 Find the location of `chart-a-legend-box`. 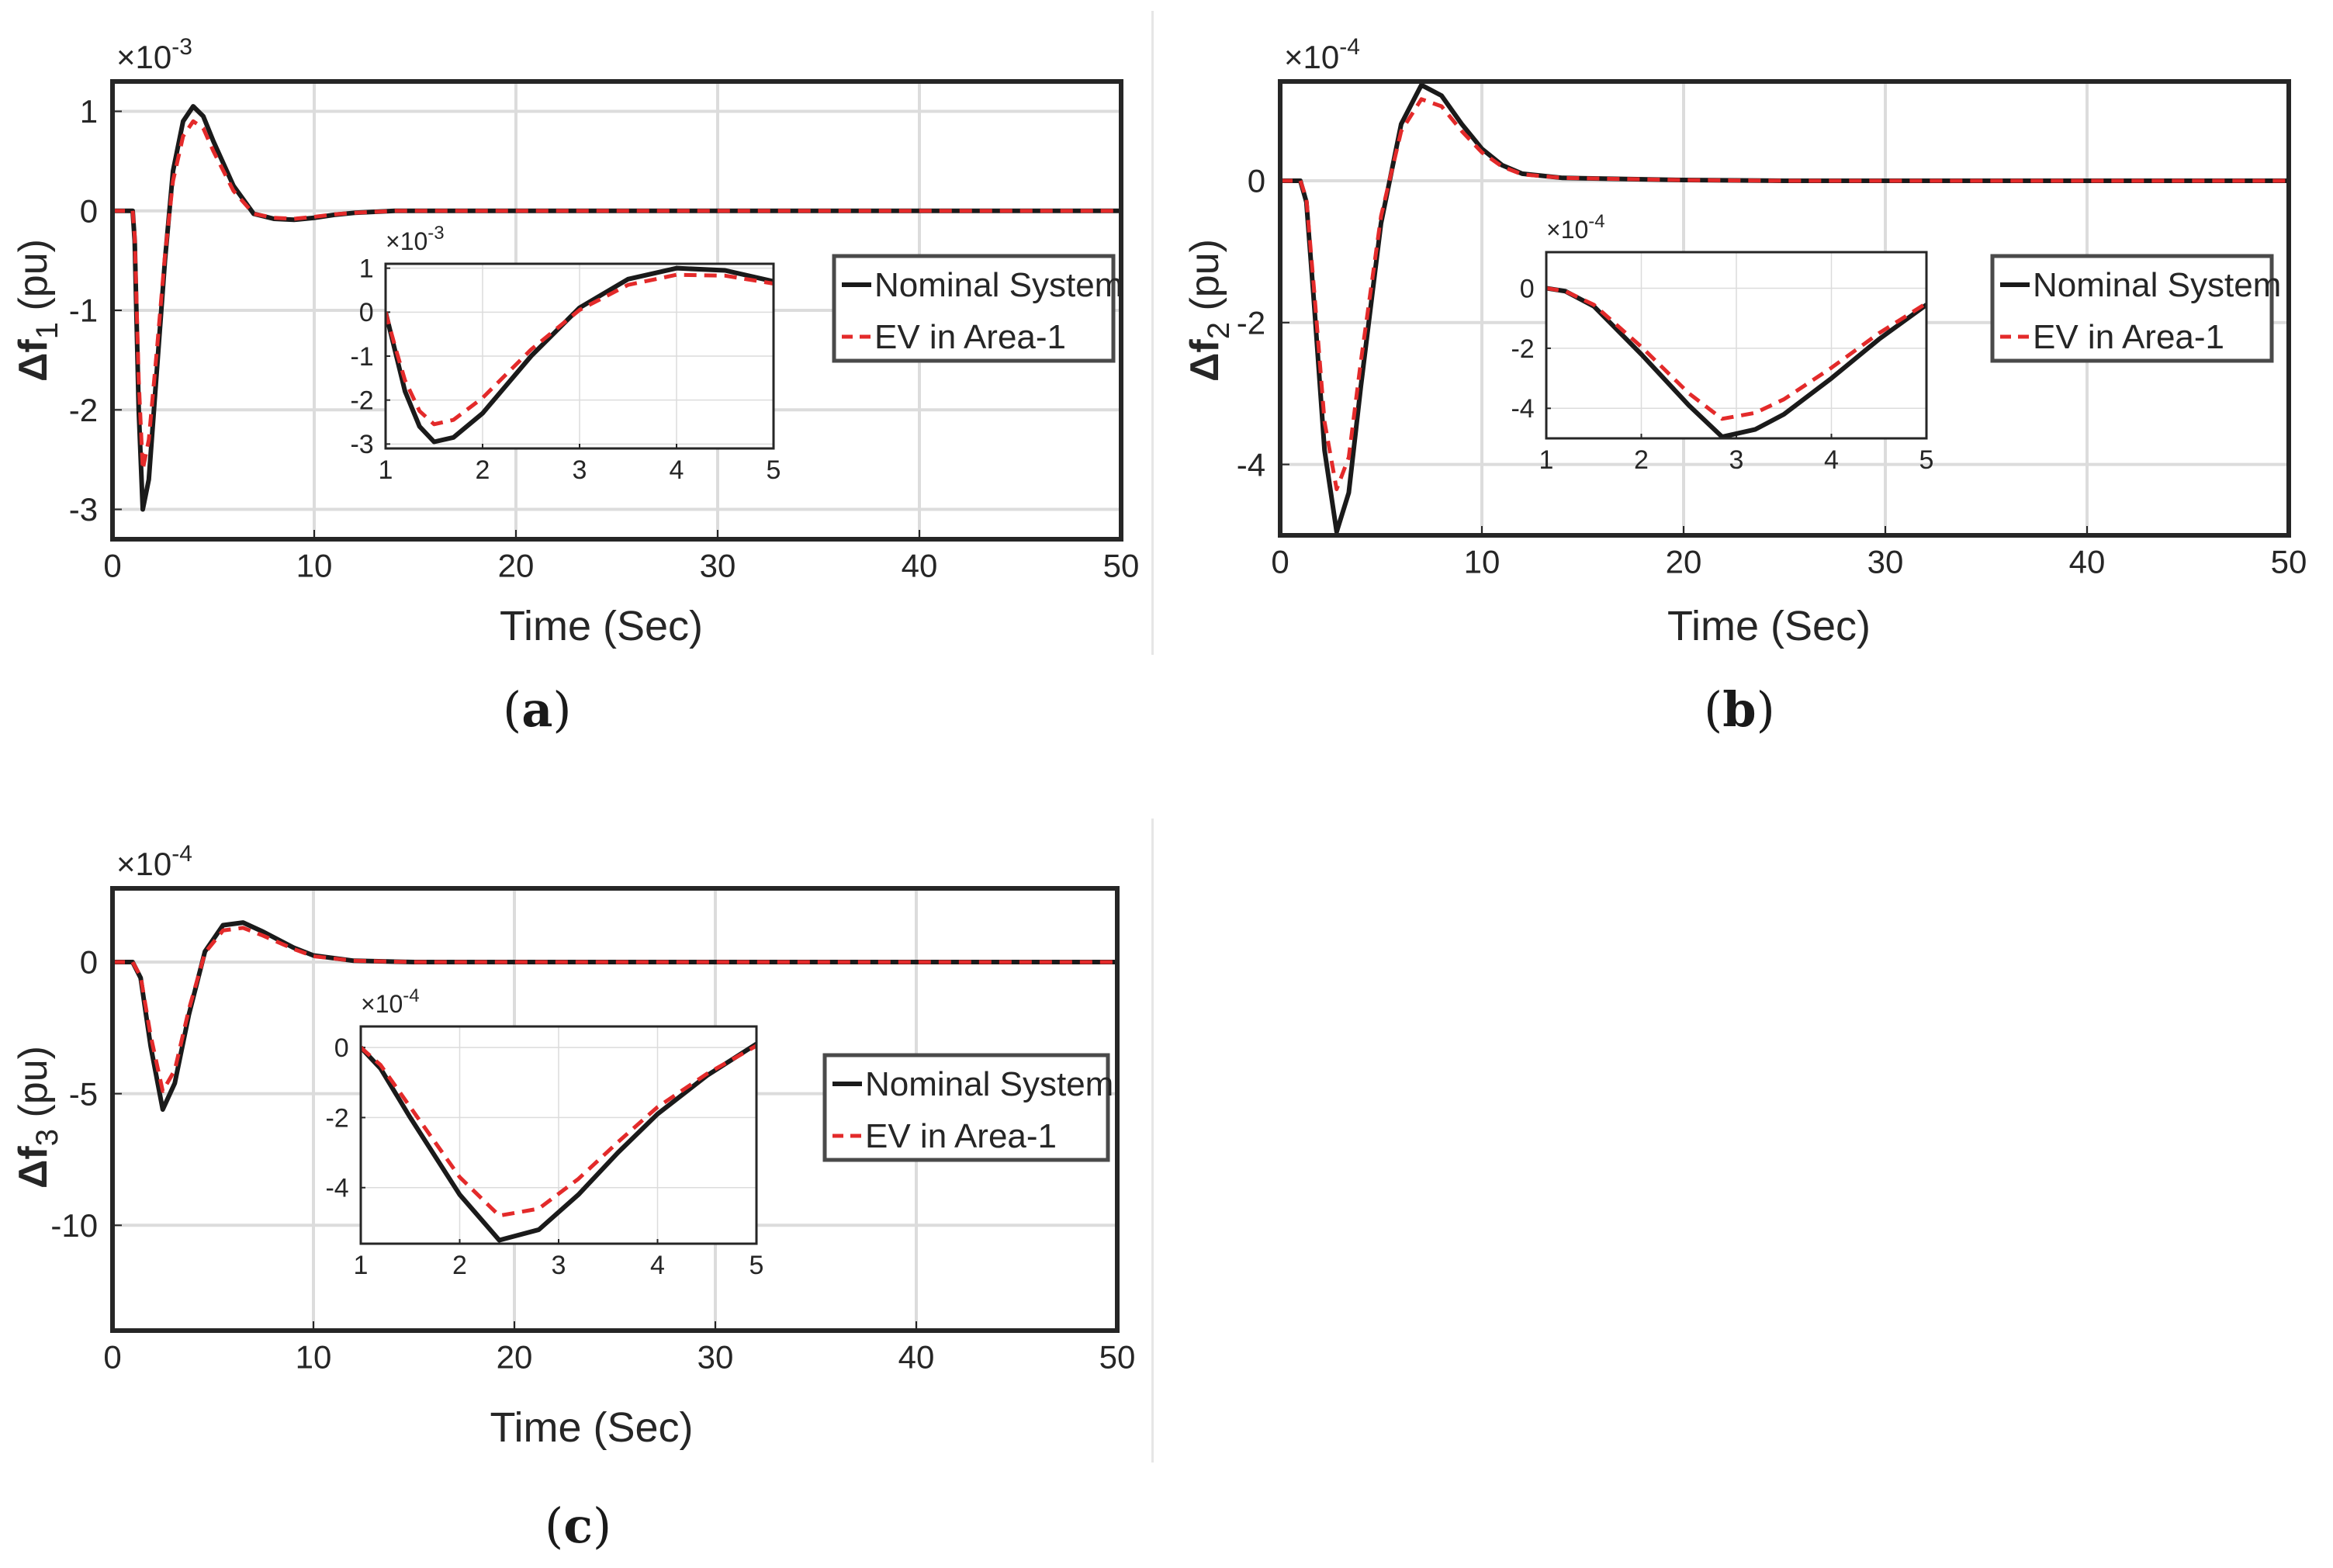

chart-a-legend-box is located at coordinates (974, 309).